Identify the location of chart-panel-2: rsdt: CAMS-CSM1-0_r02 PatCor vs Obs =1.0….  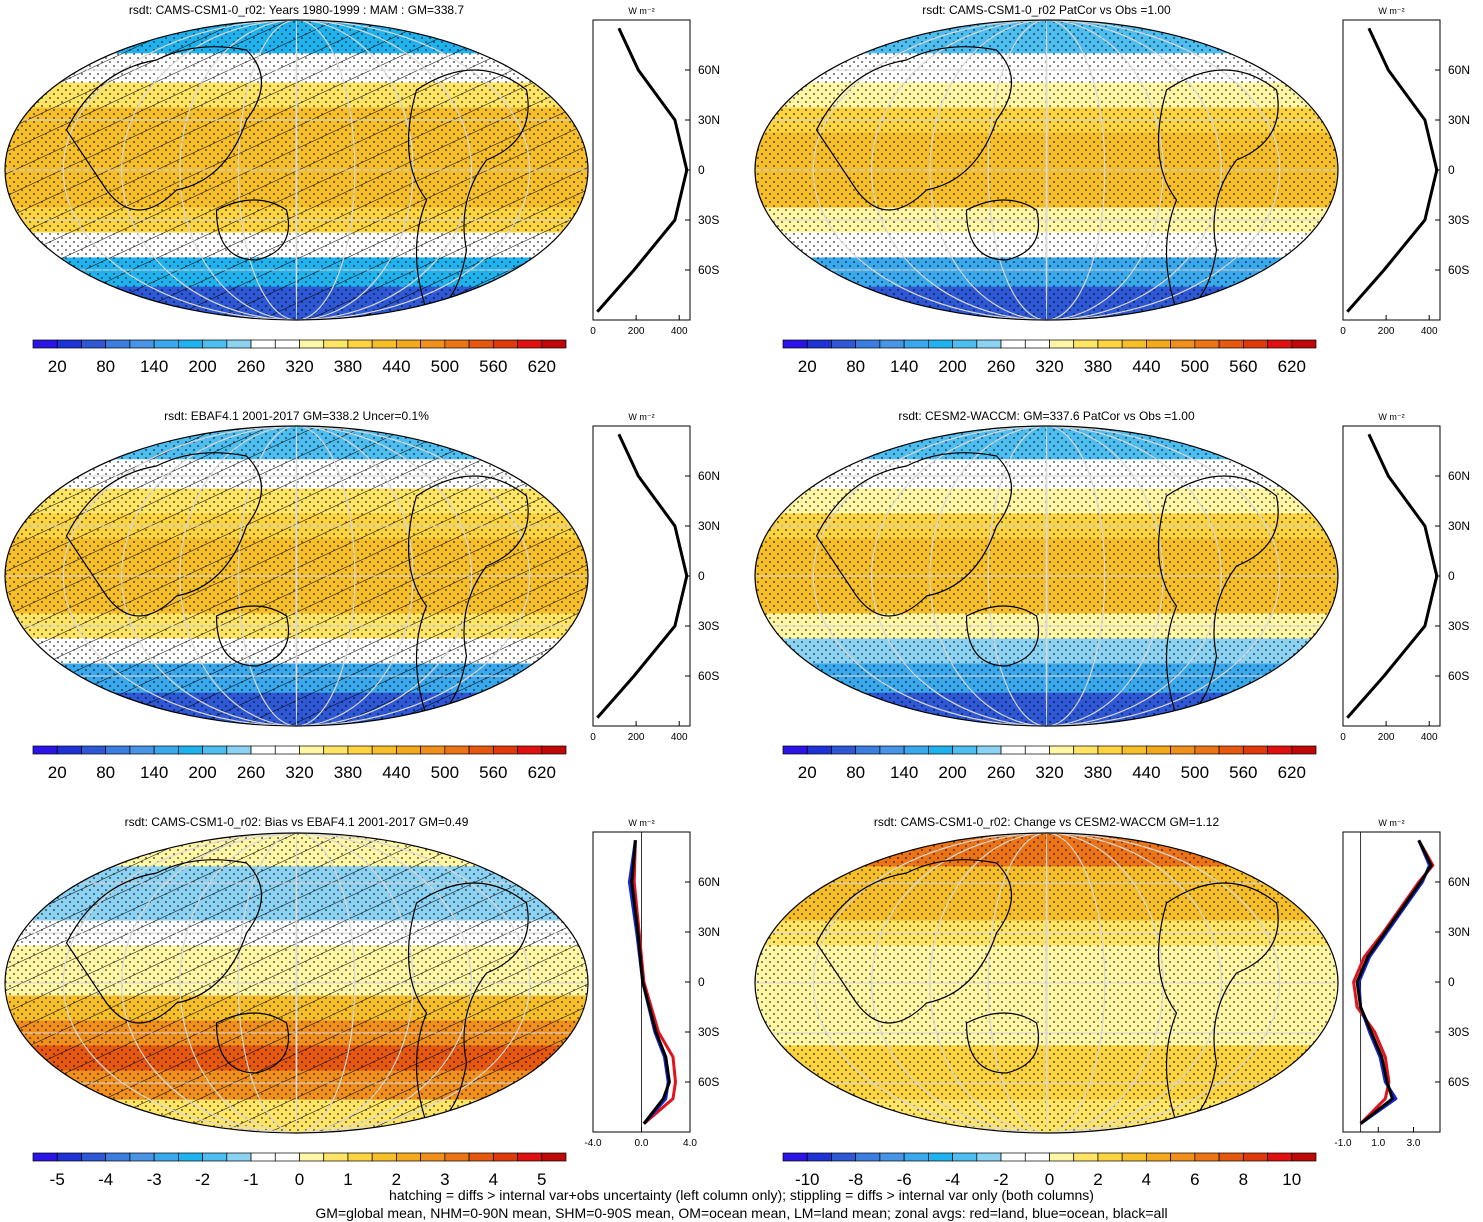
(1112, 189).